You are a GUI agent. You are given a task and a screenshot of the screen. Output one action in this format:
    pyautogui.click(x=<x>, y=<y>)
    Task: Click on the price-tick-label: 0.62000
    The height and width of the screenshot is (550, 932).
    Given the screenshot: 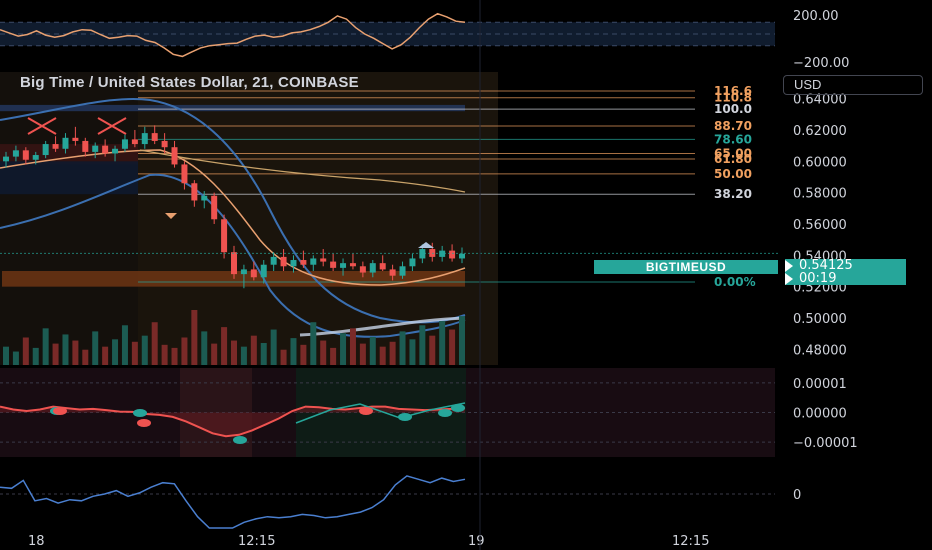 What is the action you would take?
    pyautogui.click(x=820, y=131)
    